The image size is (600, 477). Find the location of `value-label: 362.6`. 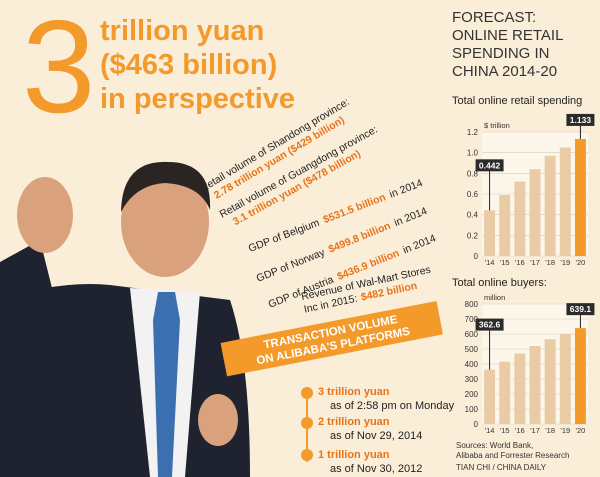

value-label: 362.6 is located at coordinates (490, 325).